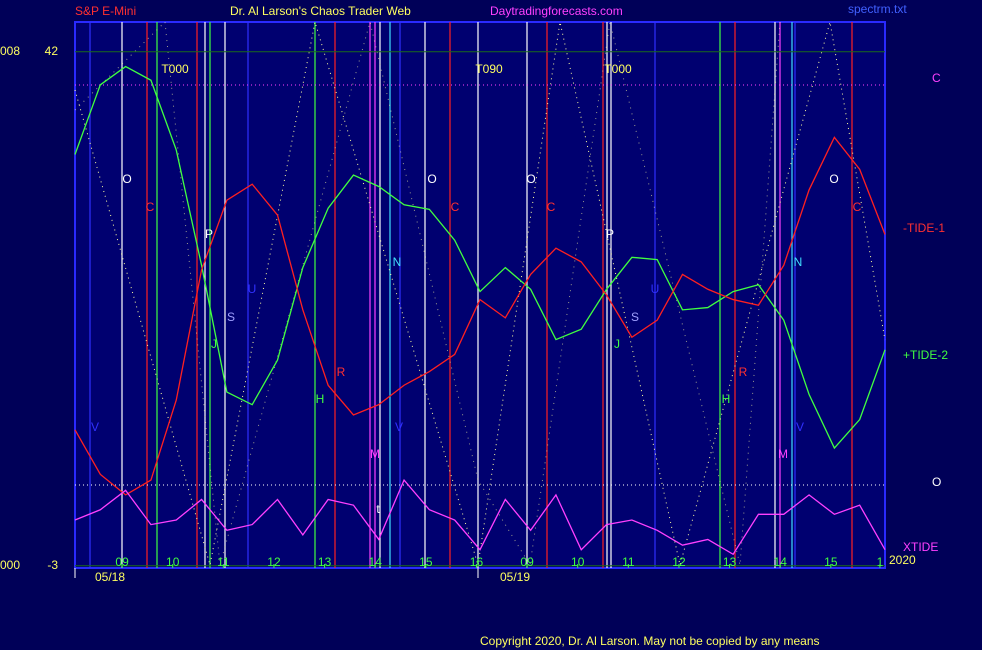 Image resolution: width=982 pixels, height=650 pixels. Describe the element at coordinates (877, 9) in the screenshot. I see `header-file: spectrm.txt` at that location.